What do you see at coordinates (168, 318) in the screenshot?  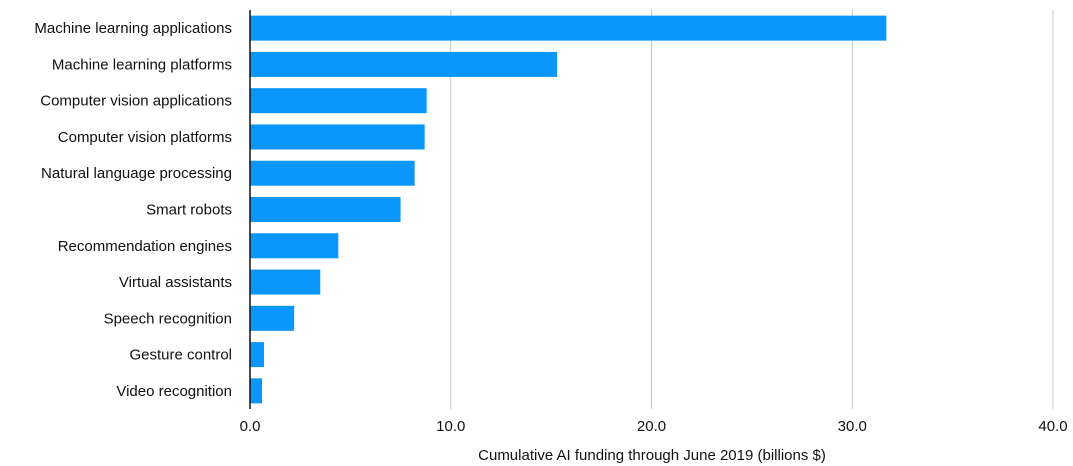 I see `category-label: Speech recognition` at bounding box center [168, 318].